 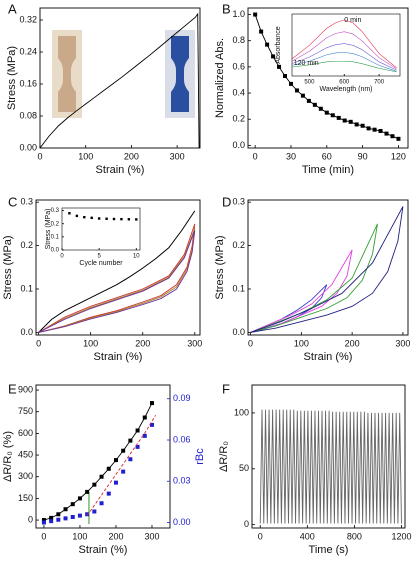 What do you see at coordinates (307, 536) in the screenshot?
I see `x-tick-label: 400` at bounding box center [307, 536].